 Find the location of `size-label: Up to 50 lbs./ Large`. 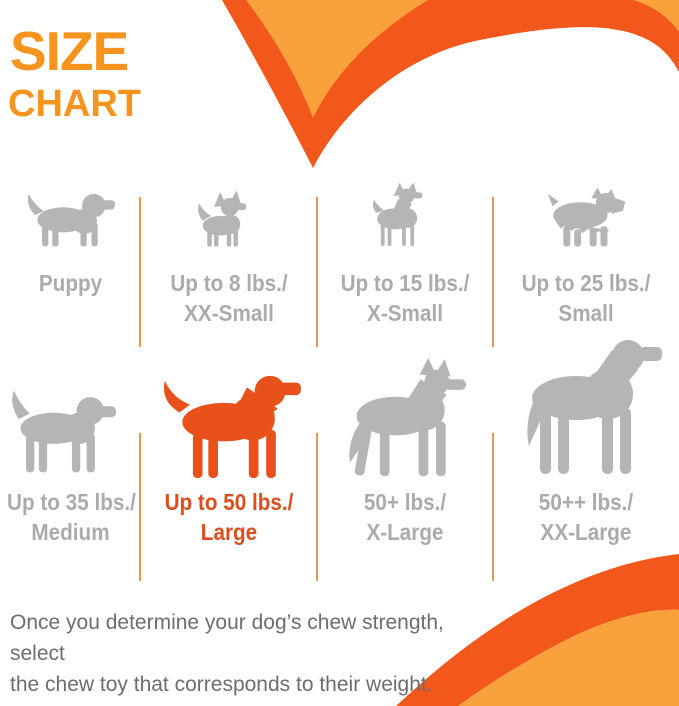

size-label: Up to 50 lbs./ Large is located at coordinates (229, 517).